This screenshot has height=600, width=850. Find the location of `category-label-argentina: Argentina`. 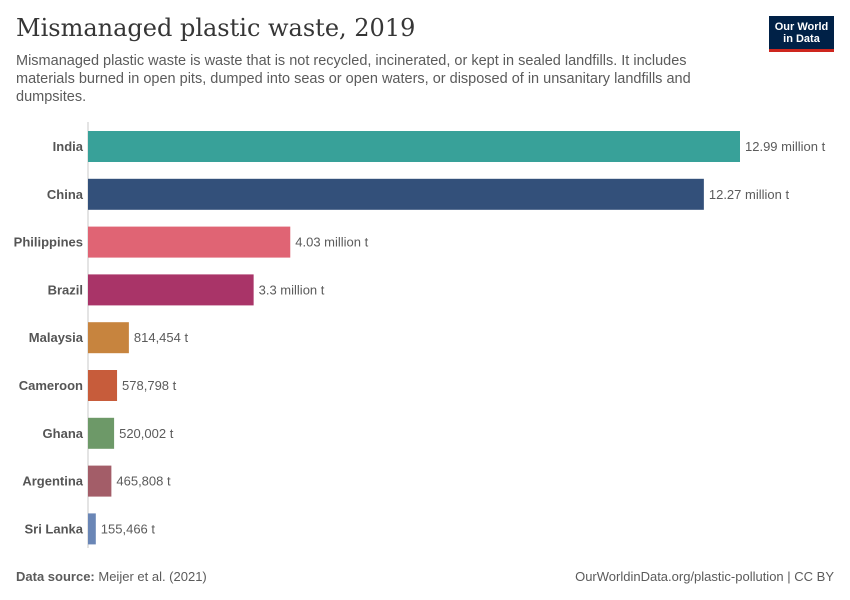

category-label-argentina: Argentina is located at coordinates (52, 481).